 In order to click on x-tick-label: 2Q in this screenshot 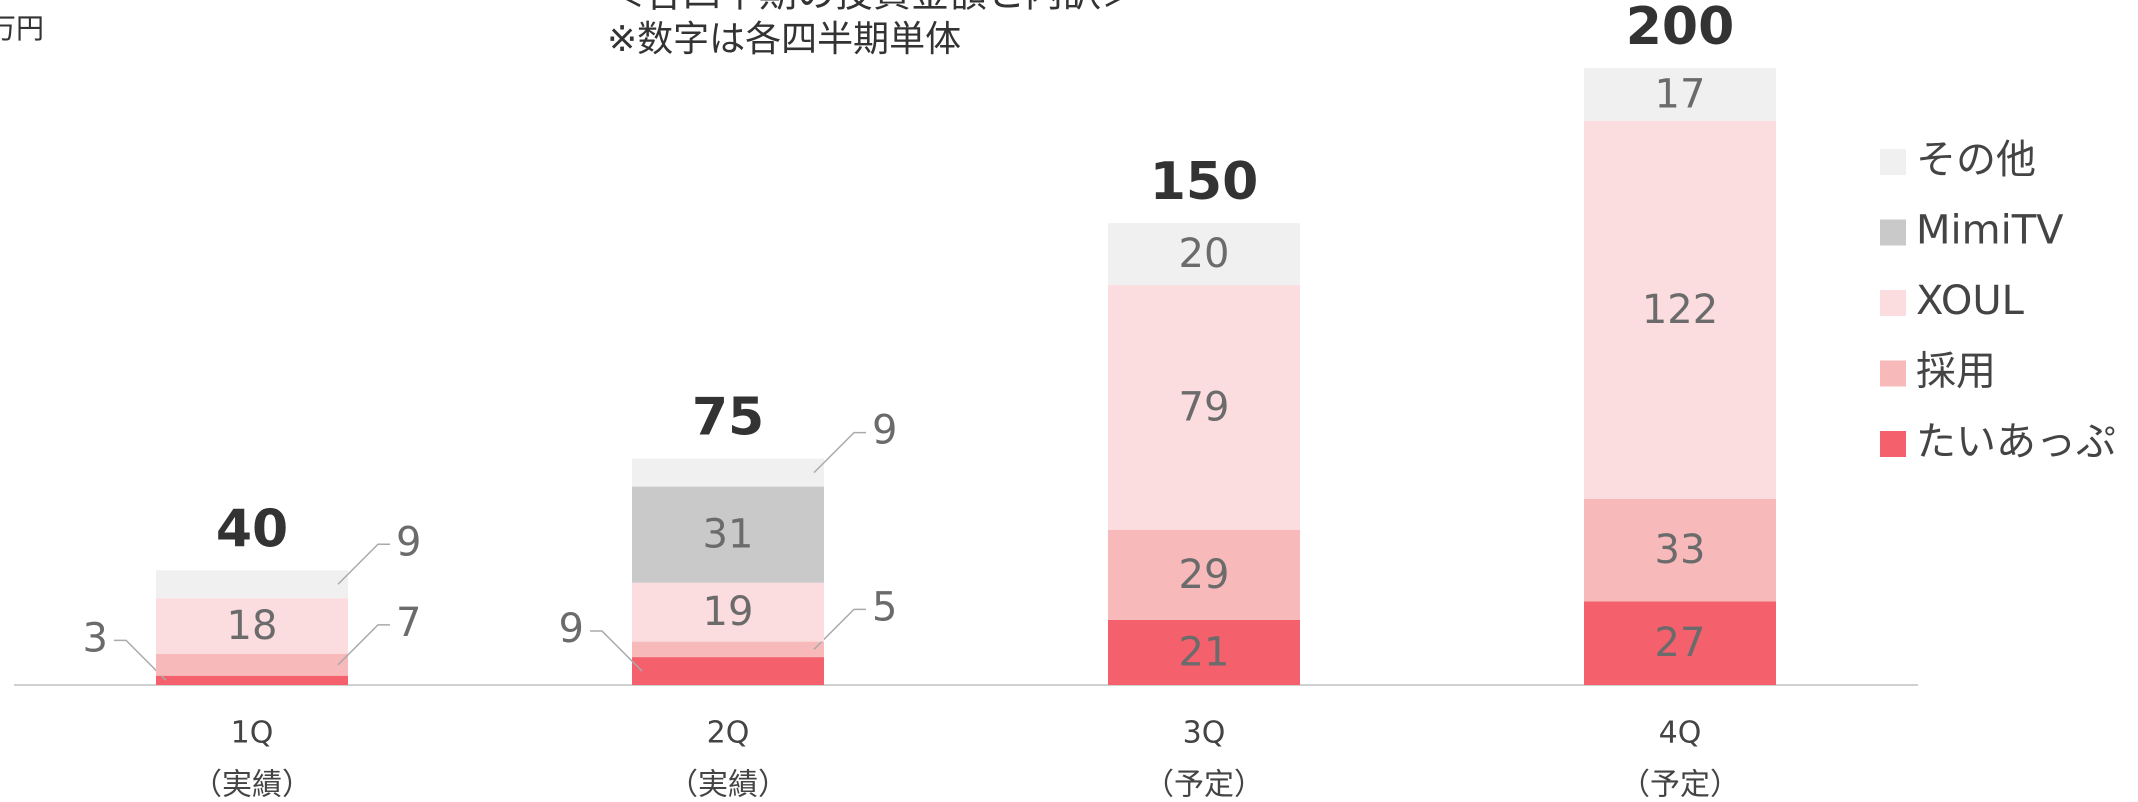, I will do `click(728, 733)`.